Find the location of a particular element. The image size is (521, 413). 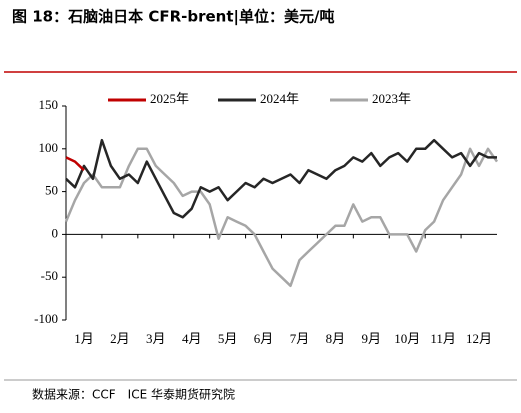

x-tick-label: 5月 is located at coordinates (228, 338).